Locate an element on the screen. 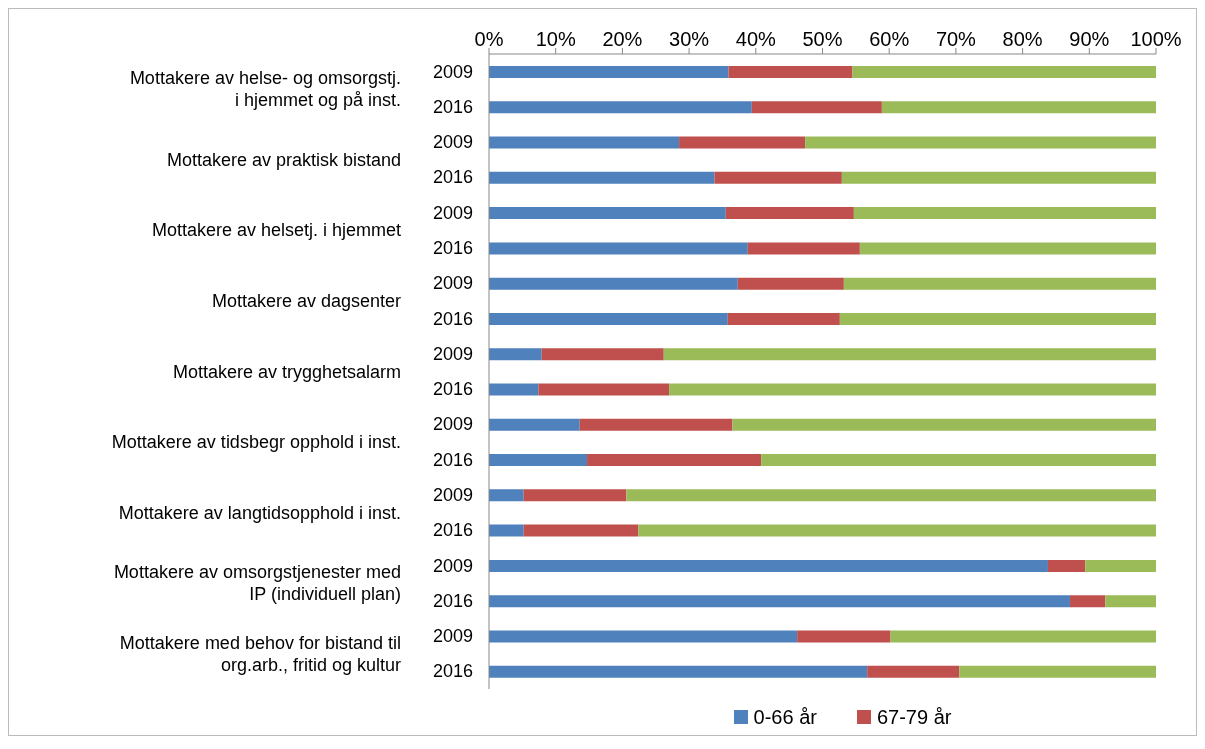  legend-label: 67-79 år is located at coordinates (914, 717).